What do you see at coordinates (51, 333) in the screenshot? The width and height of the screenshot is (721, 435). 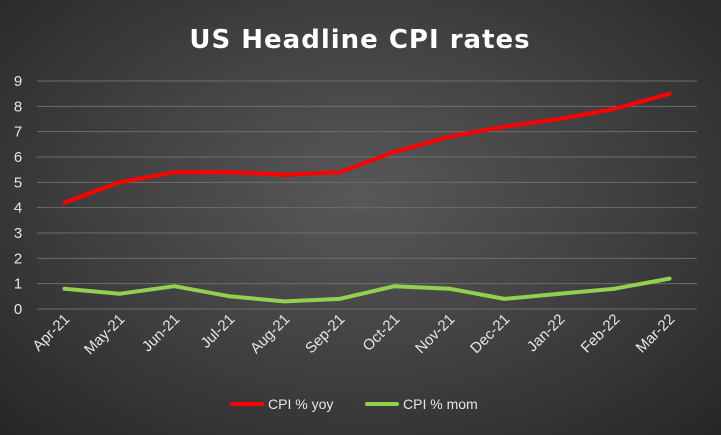 I see `x-tick-label: Apr-21` at bounding box center [51, 333].